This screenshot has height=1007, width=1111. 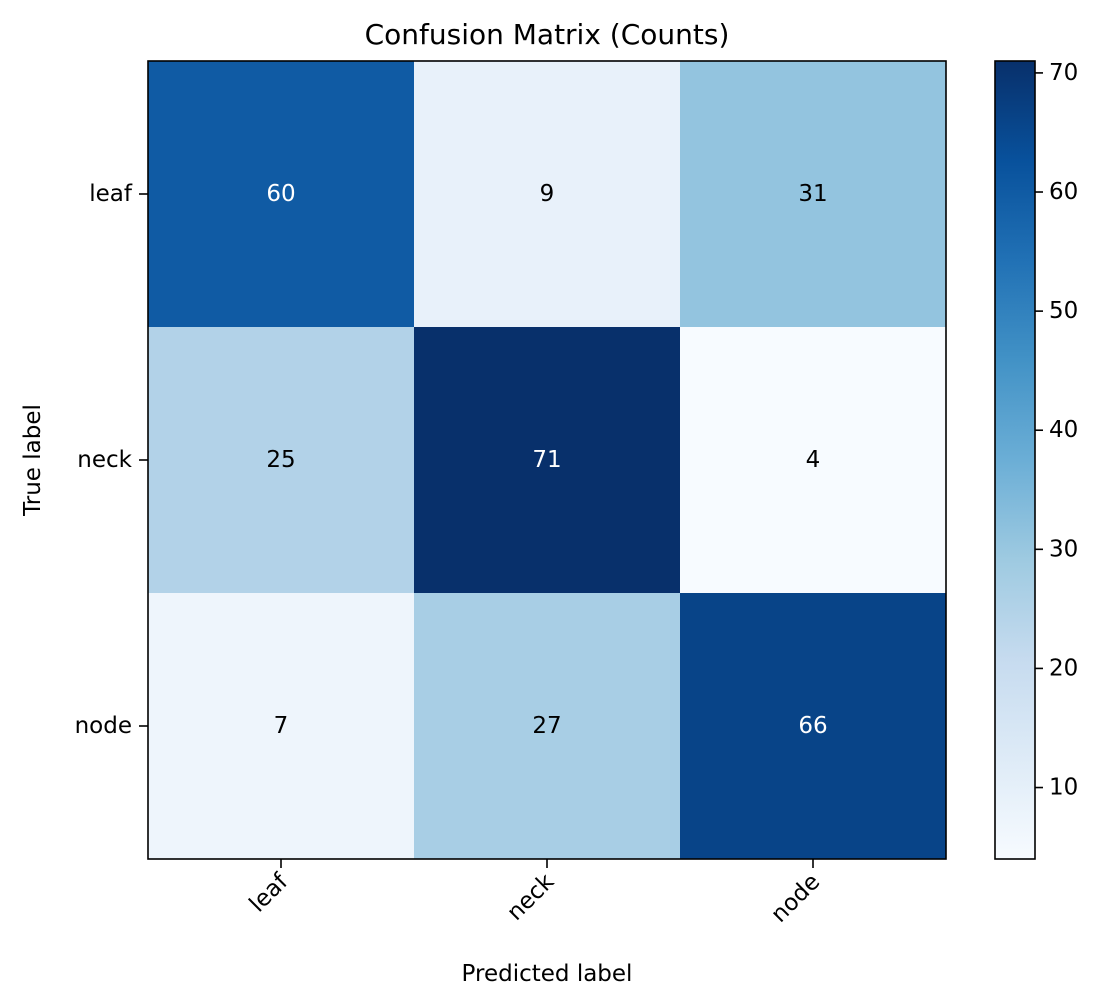 I want to click on colorbar, so click(x=1015, y=460).